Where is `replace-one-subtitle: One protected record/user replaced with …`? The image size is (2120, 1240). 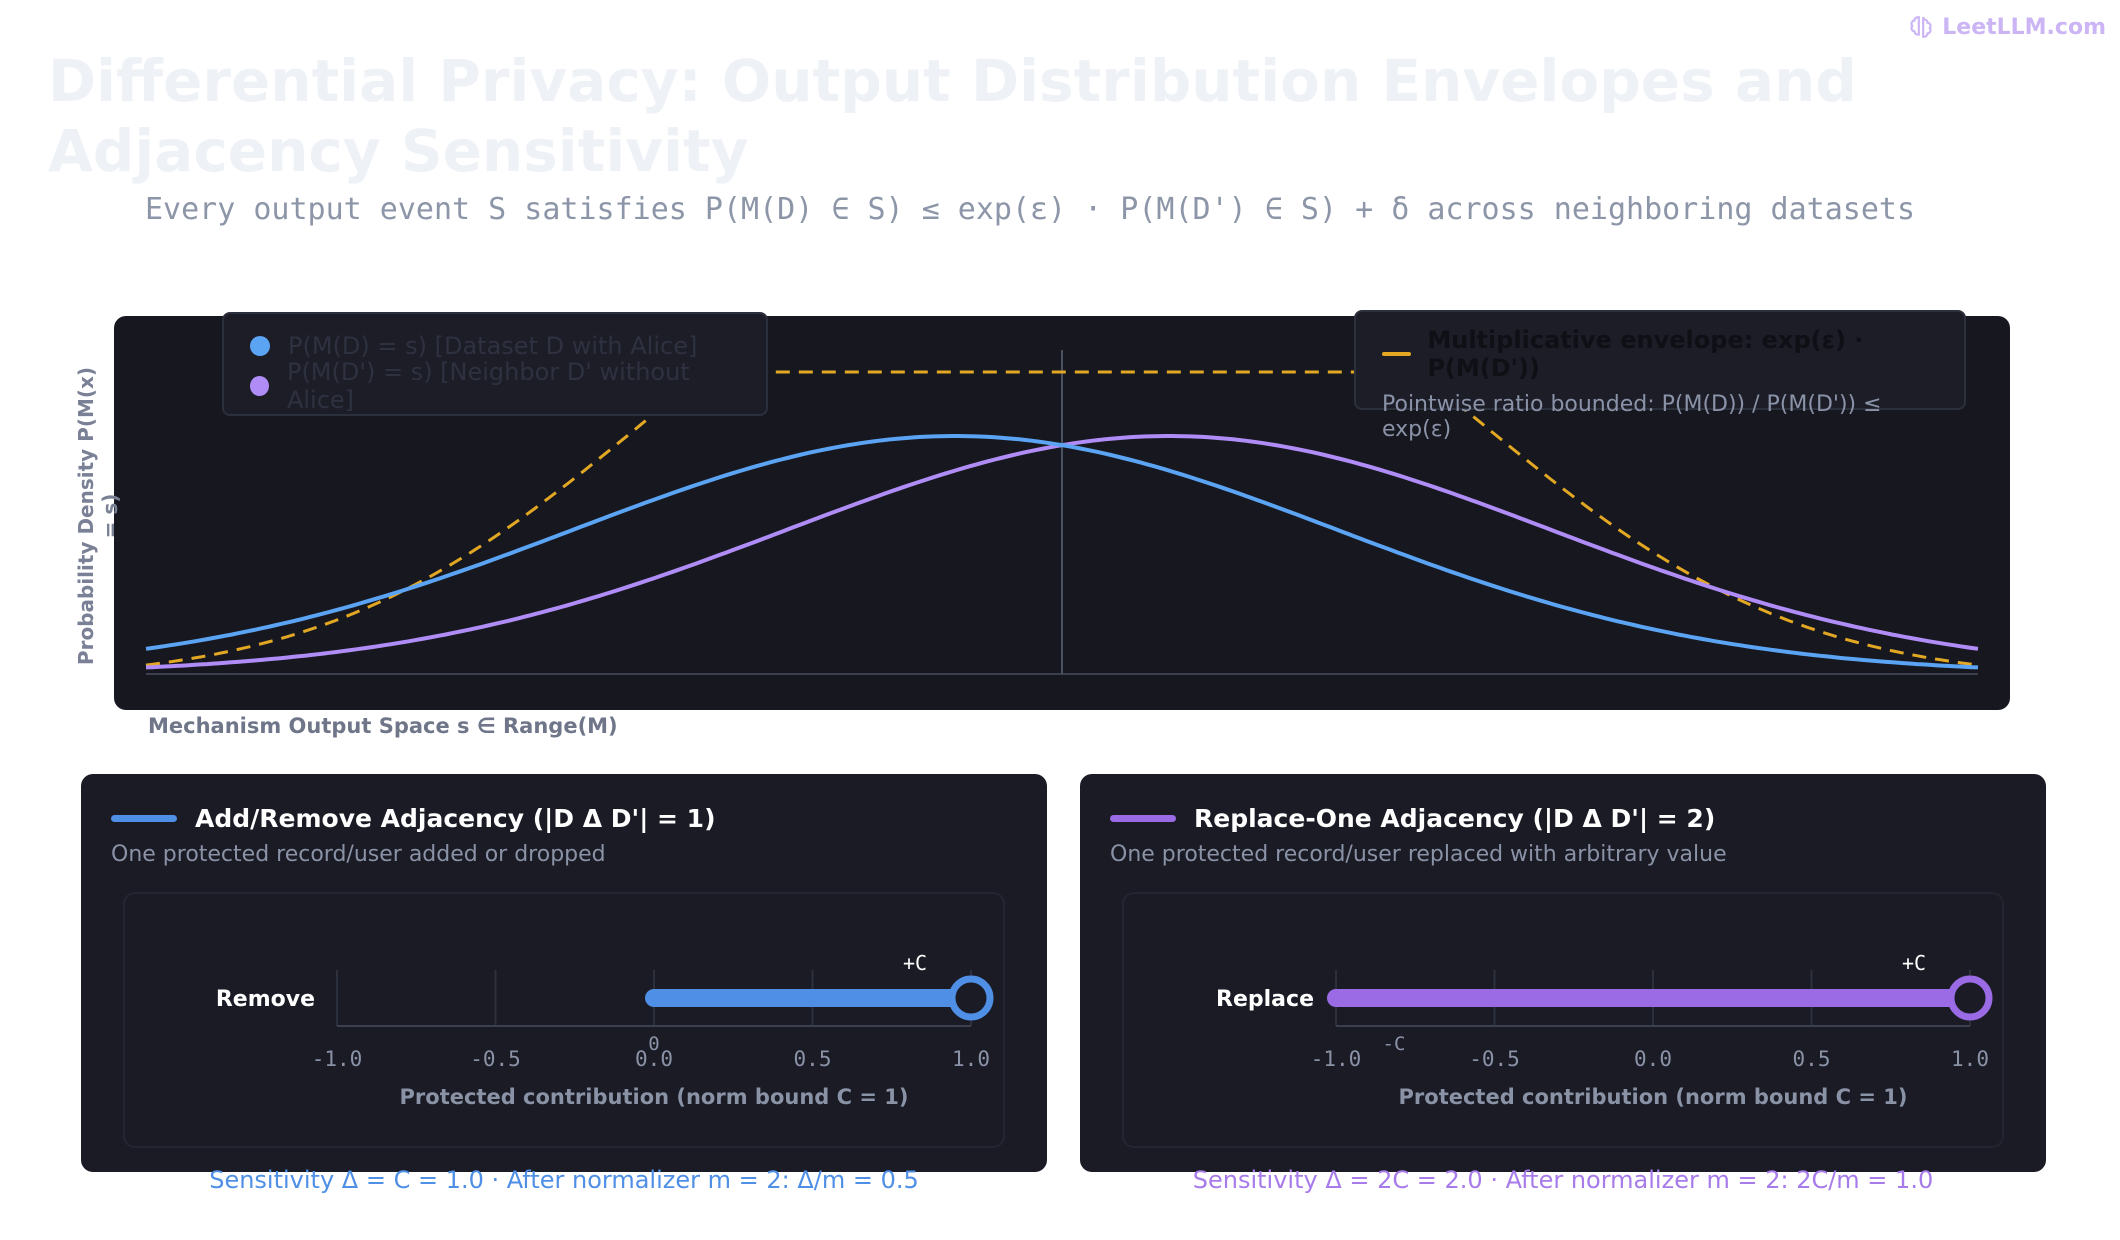
replace-one-subtitle: One protected record/user replaced with … is located at coordinates (1418, 854).